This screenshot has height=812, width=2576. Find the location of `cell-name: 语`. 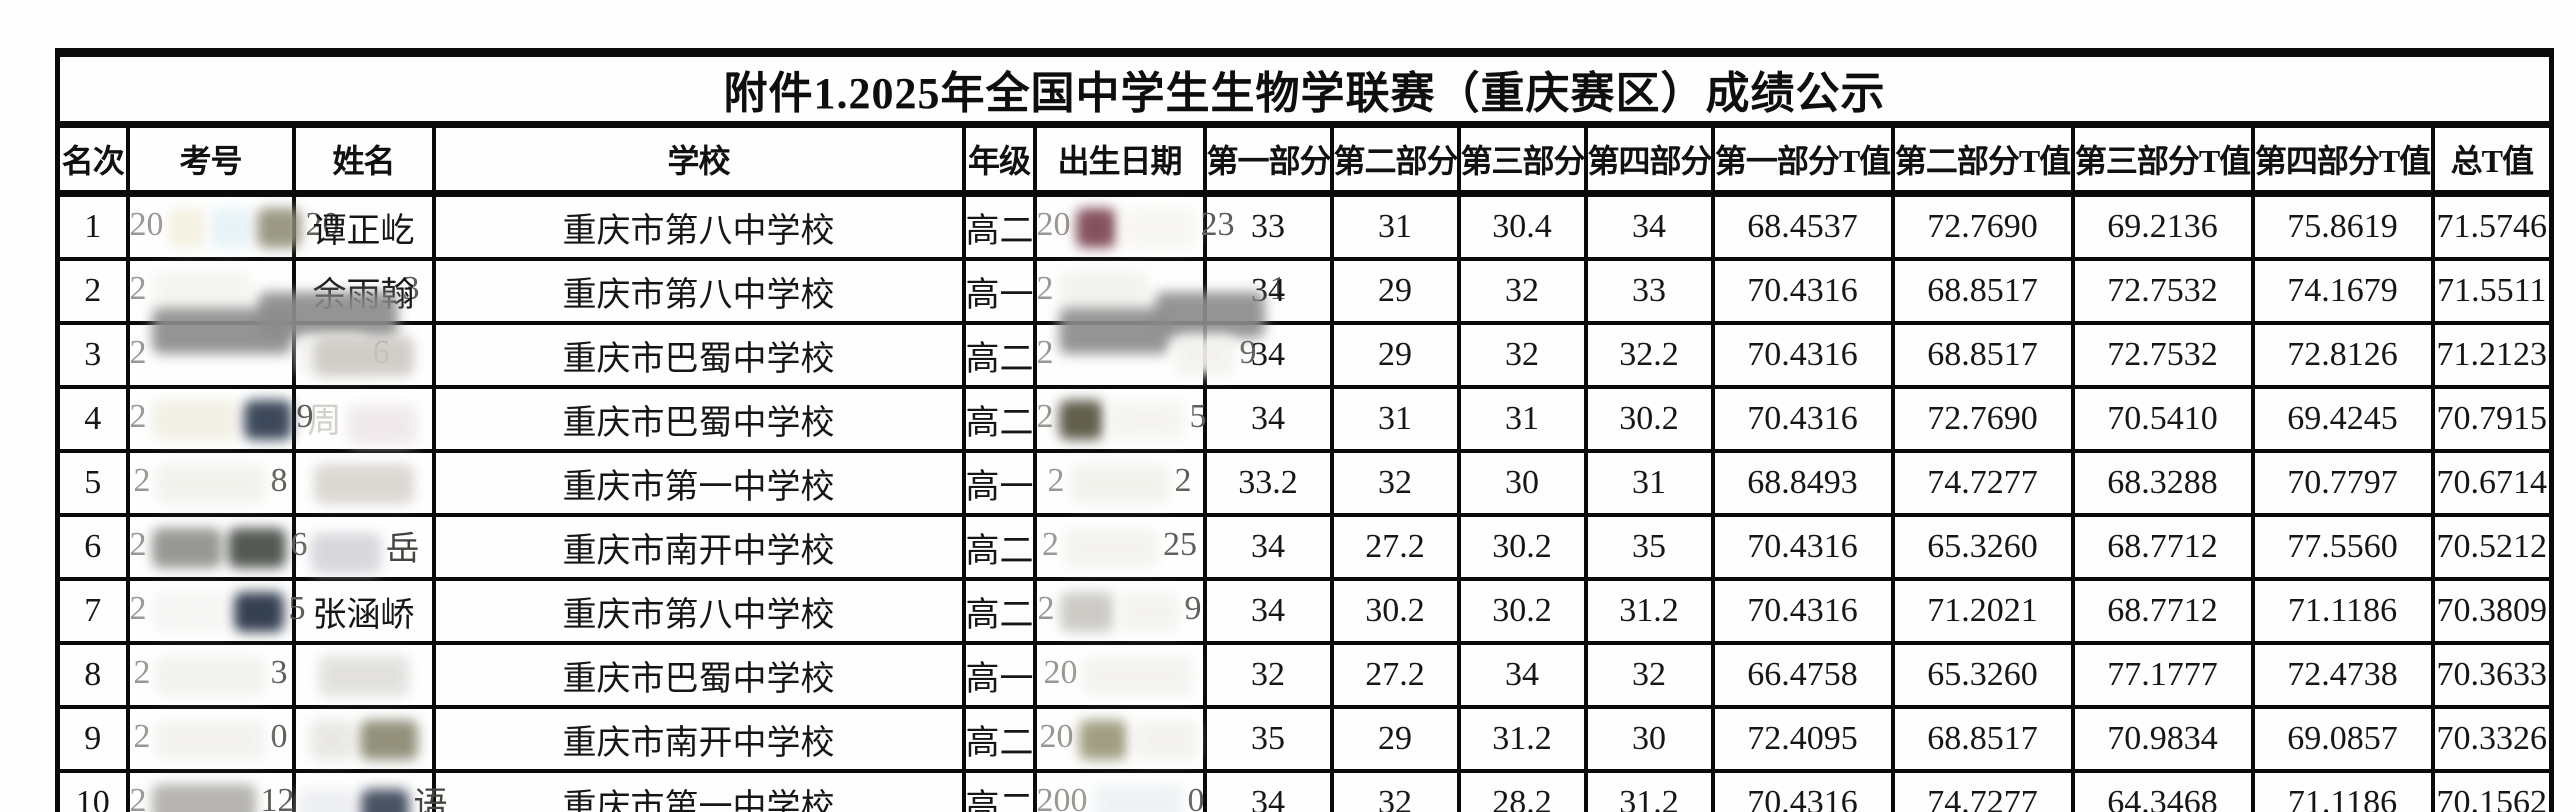

cell-name: 语 is located at coordinates (369, 790).